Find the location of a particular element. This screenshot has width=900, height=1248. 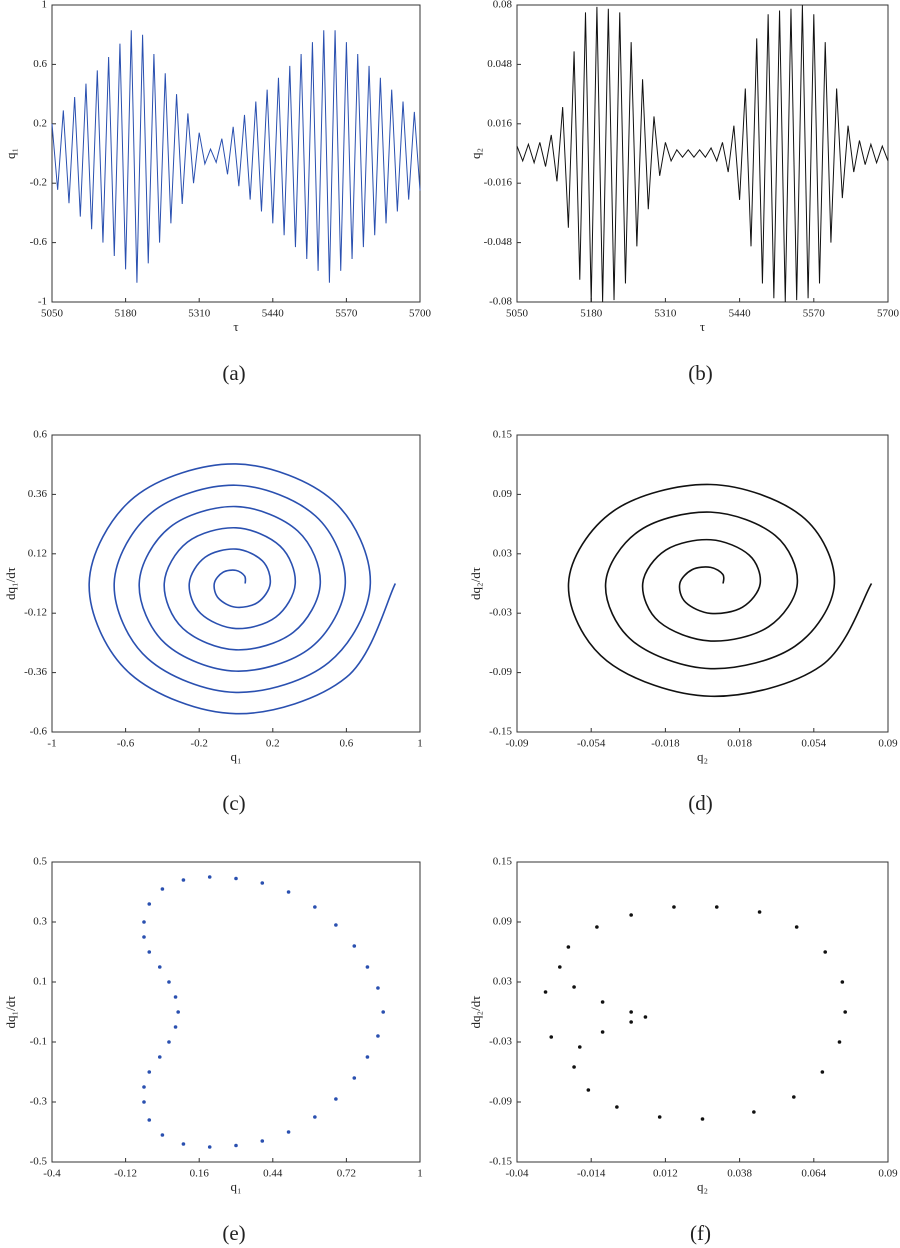

x-tick-label: 5180 is located at coordinates (591, 314).